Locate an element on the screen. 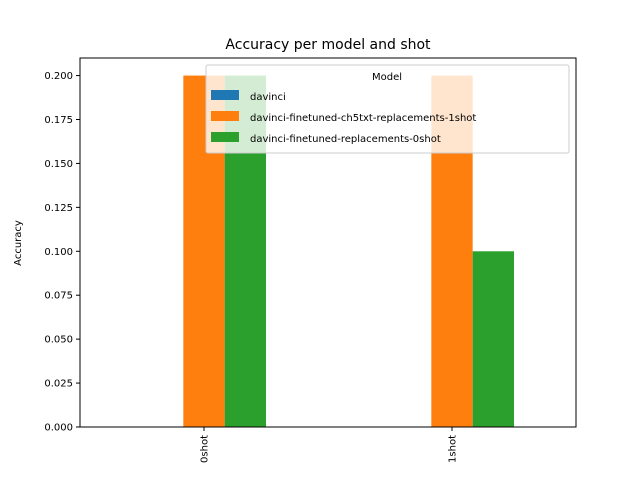 The height and width of the screenshot is (480, 640). y-tick-label: 0.075 is located at coordinates (58, 296).